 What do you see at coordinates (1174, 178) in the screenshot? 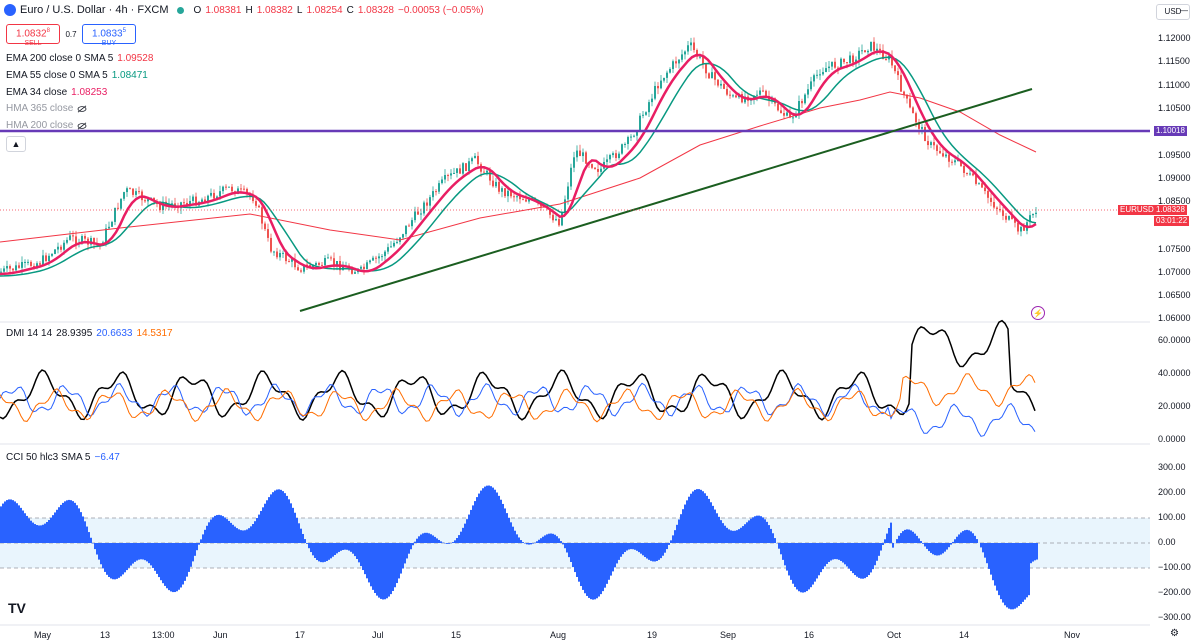
I see `price-axis-label: 1.09000` at bounding box center [1174, 178].